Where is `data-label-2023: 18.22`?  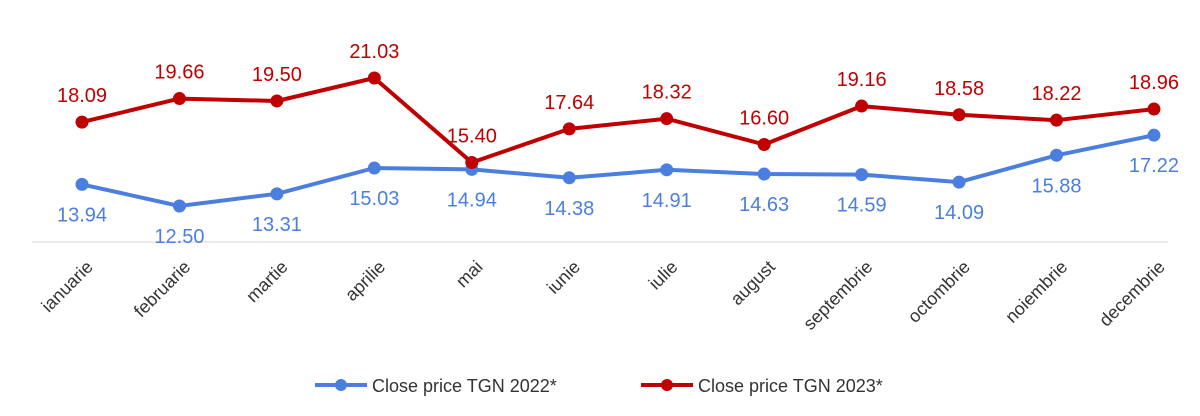 data-label-2023: 18.22 is located at coordinates (1056, 94).